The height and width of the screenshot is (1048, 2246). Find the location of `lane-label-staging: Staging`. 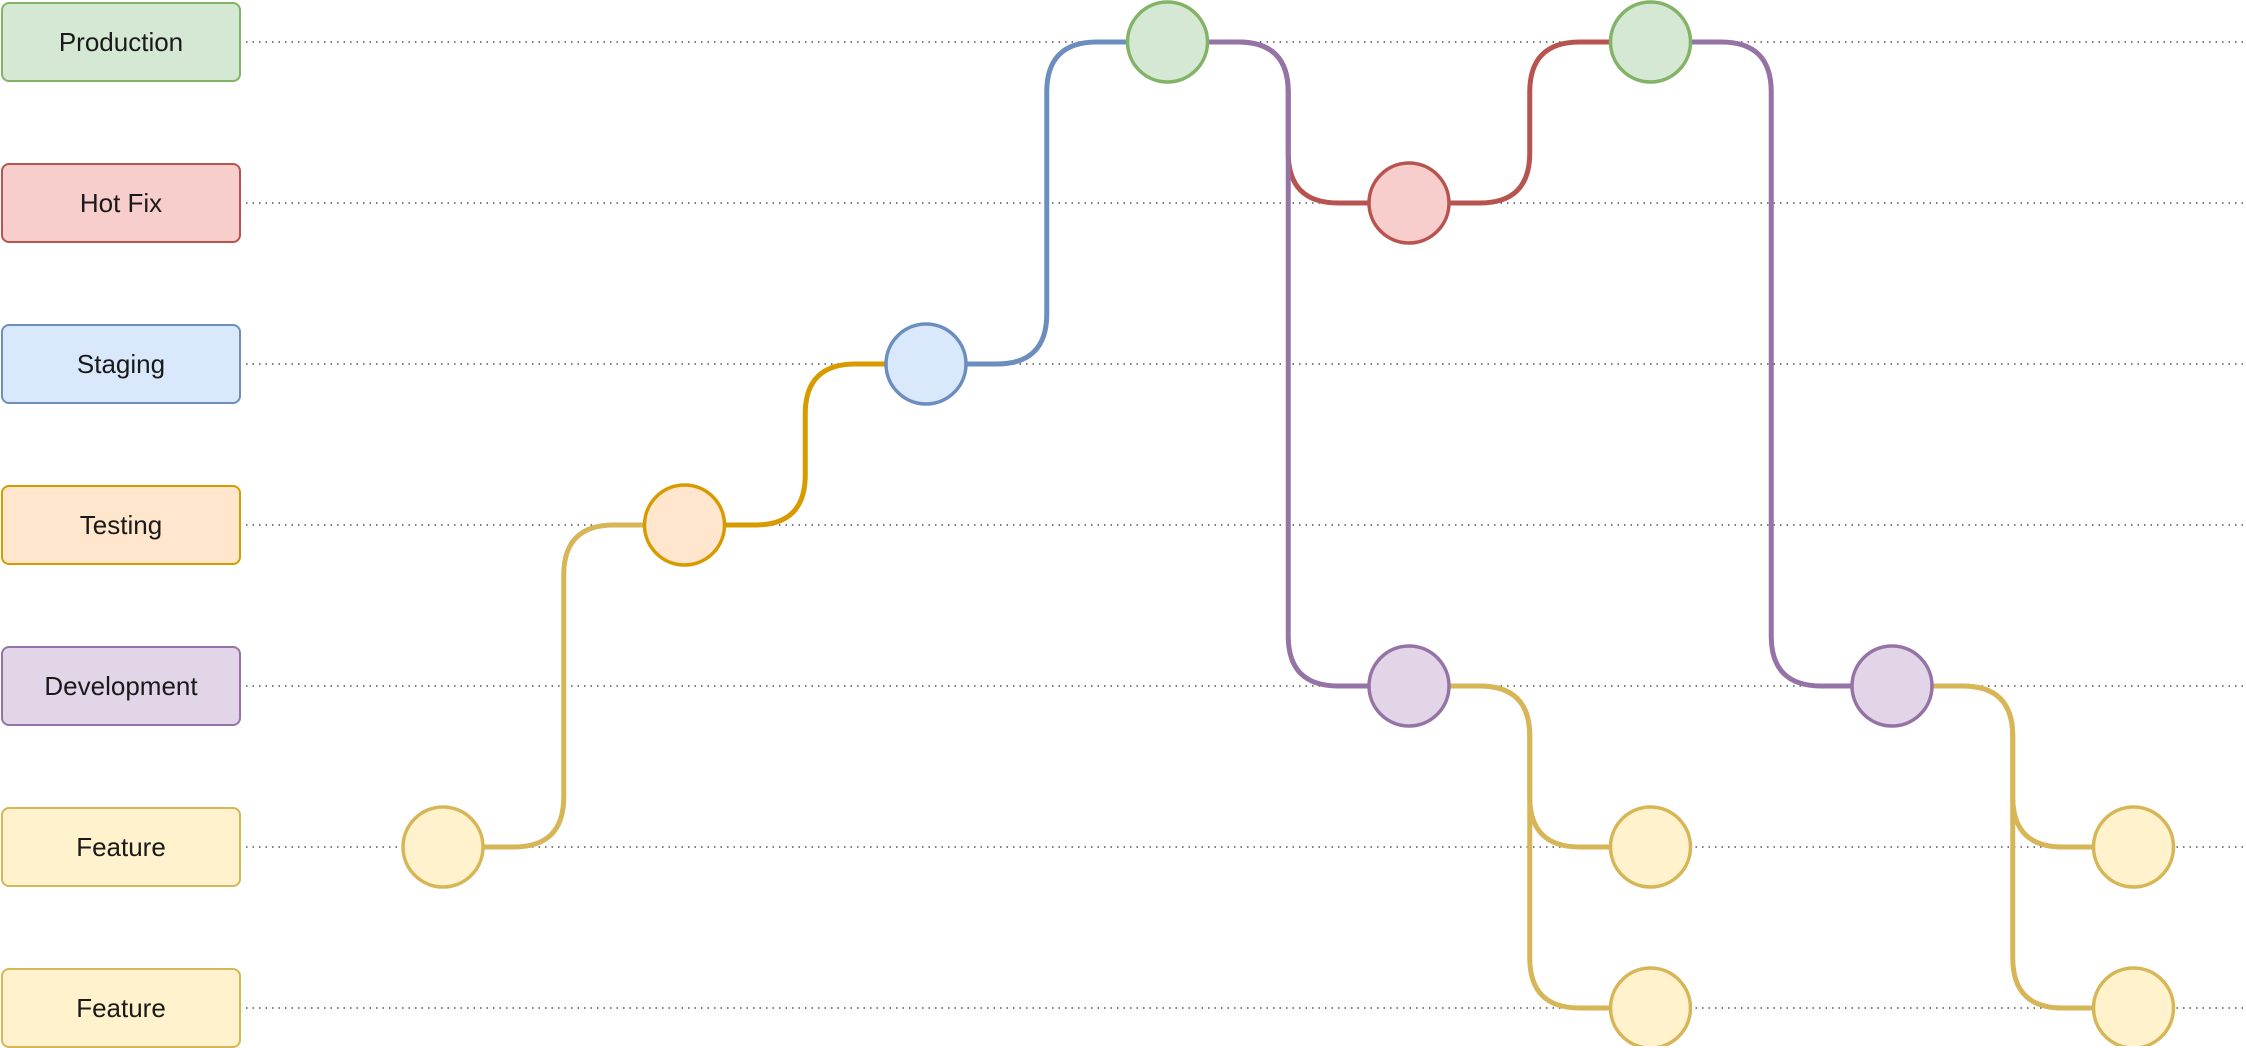

lane-label-staging: Staging is located at coordinates (121, 364).